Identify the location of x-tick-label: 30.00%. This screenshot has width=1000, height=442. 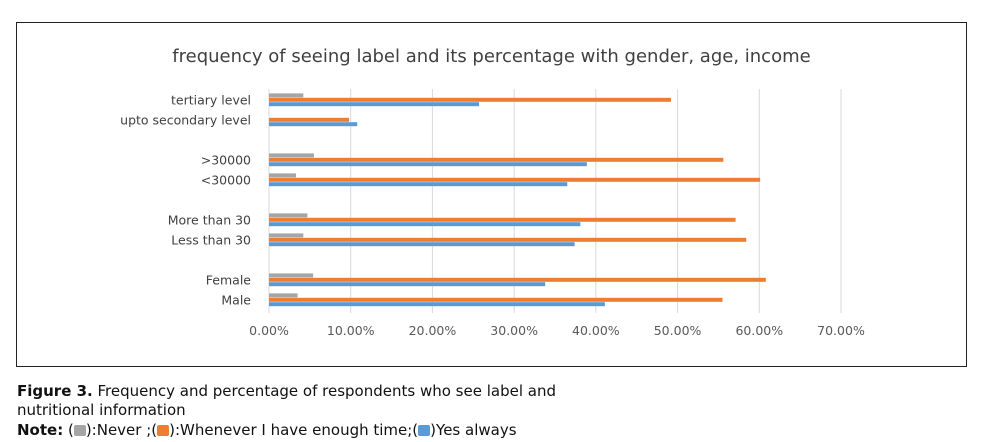
(514, 330).